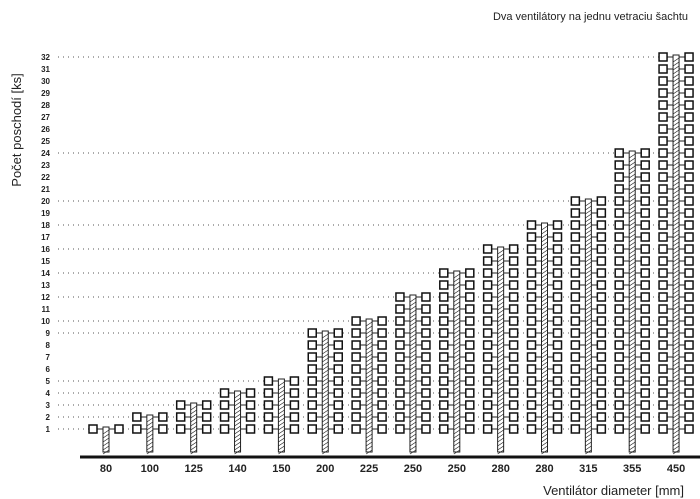 This screenshot has height=499, width=700. What do you see at coordinates (613, 490) in the screenshot?
I see `x-axis-label: Ventilátor diameter [mm]` at bounding box center [613, 490].